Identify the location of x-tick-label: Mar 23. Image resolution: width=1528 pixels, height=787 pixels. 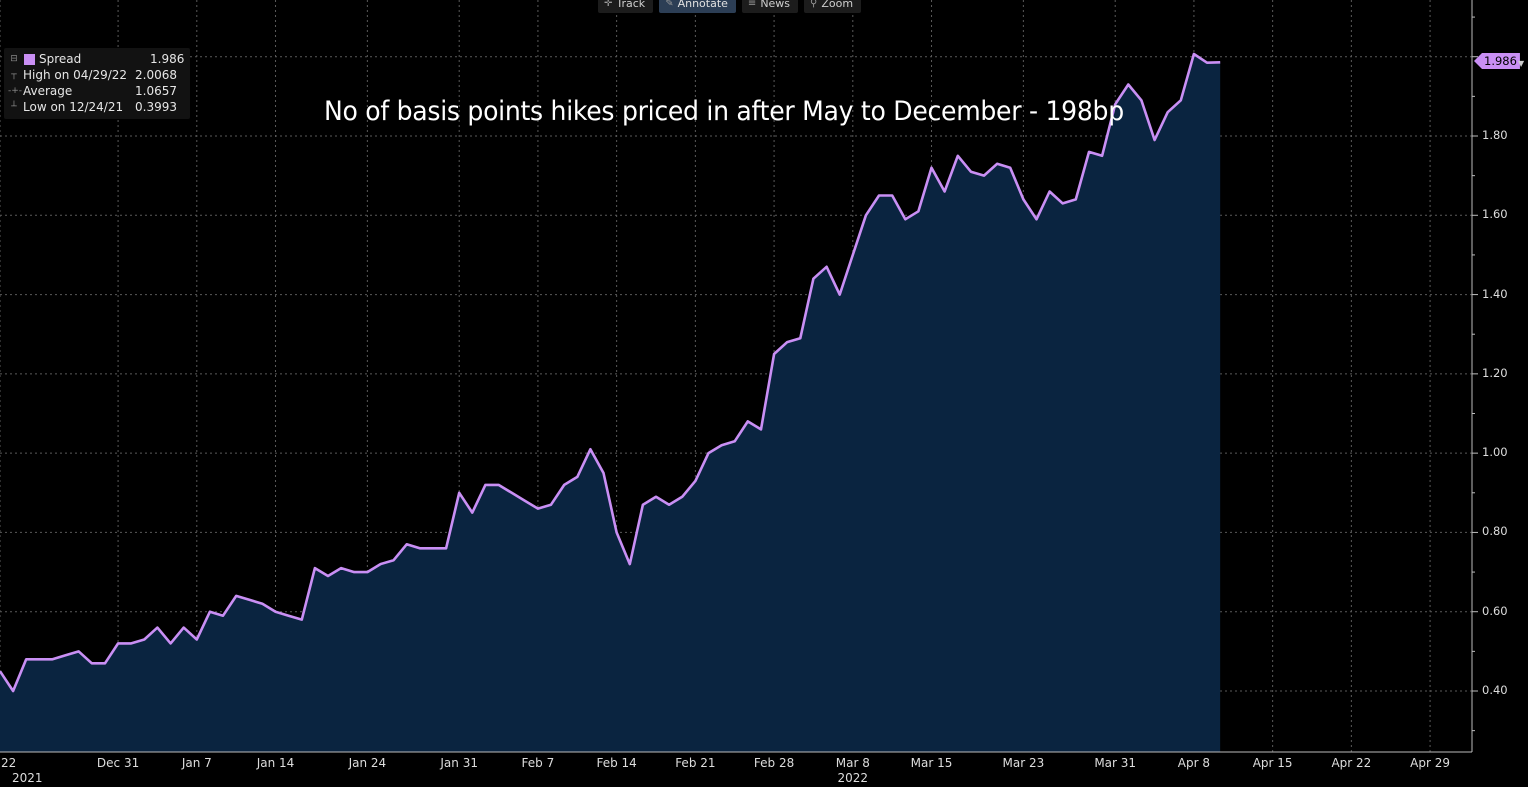
(1023, 763).